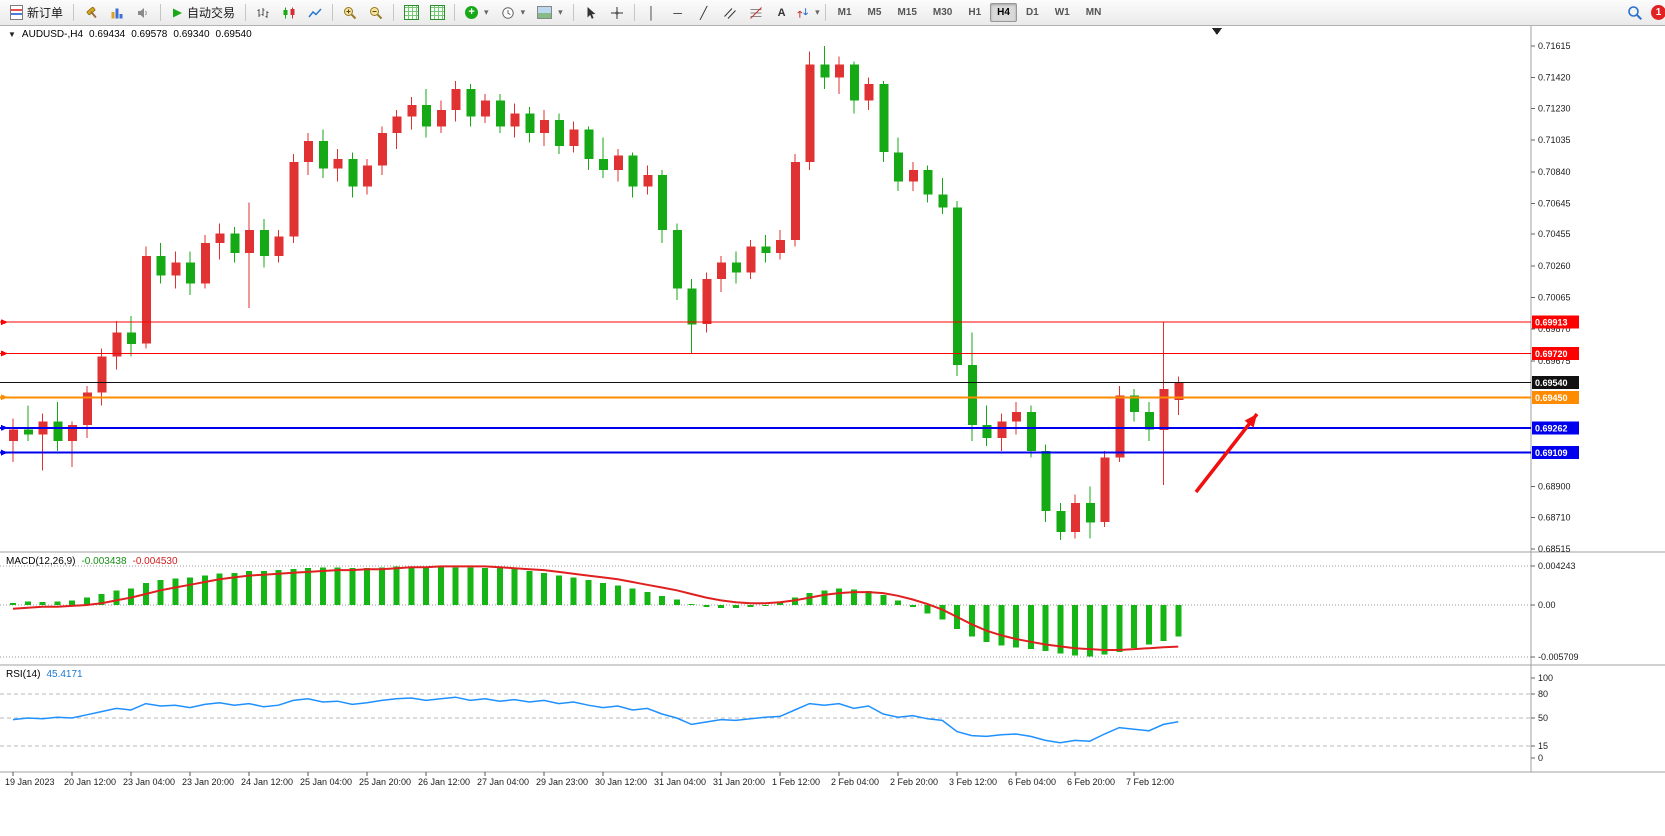 The width and height of the screenshot is (1665, 836). Describe the element at coordinates (1062, 12) in the screenshot. I see `timeframe-w1-button: W1` at that location.